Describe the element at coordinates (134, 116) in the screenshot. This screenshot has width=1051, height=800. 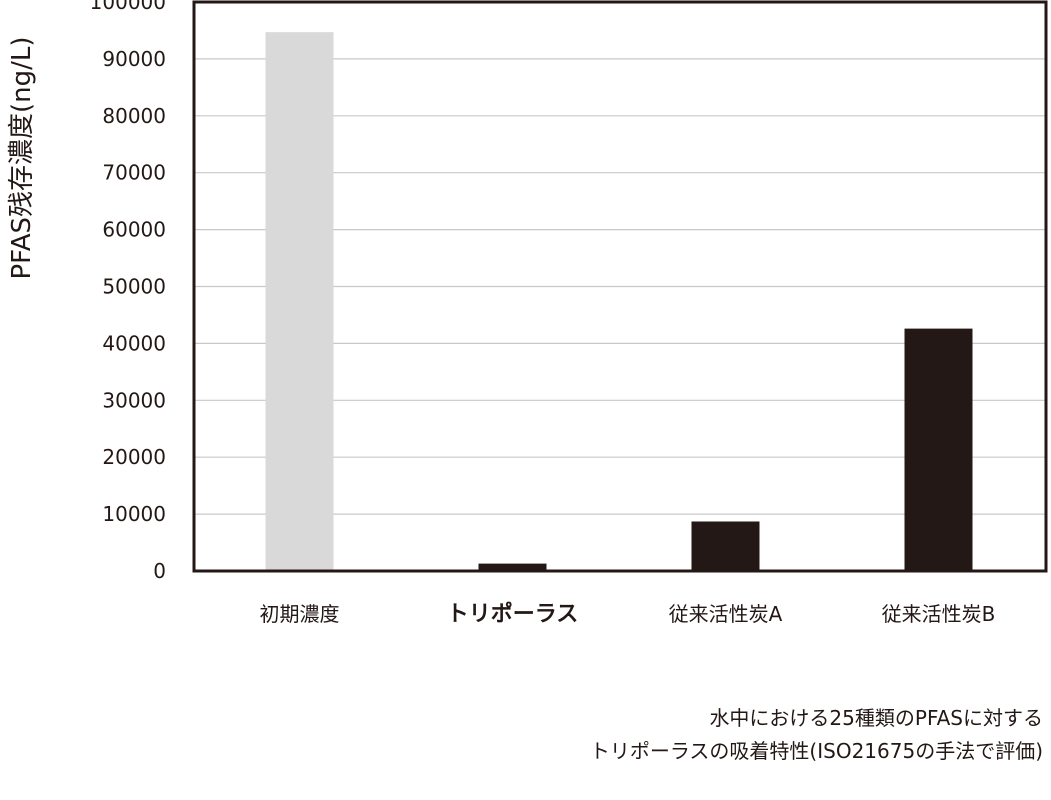
I see `y-tick-label: 80000` at that location.